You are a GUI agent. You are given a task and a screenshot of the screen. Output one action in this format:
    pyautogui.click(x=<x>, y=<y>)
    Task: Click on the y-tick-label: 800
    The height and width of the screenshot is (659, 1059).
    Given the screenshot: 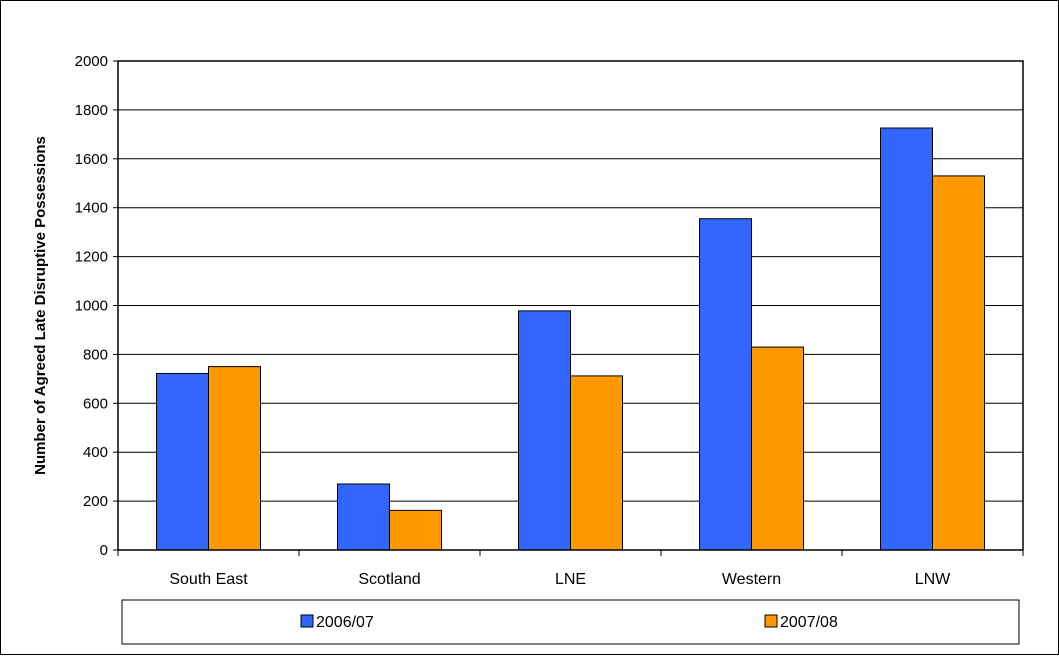 What is the action you would take?
    pyautogui.click(x=95, y=354)
    